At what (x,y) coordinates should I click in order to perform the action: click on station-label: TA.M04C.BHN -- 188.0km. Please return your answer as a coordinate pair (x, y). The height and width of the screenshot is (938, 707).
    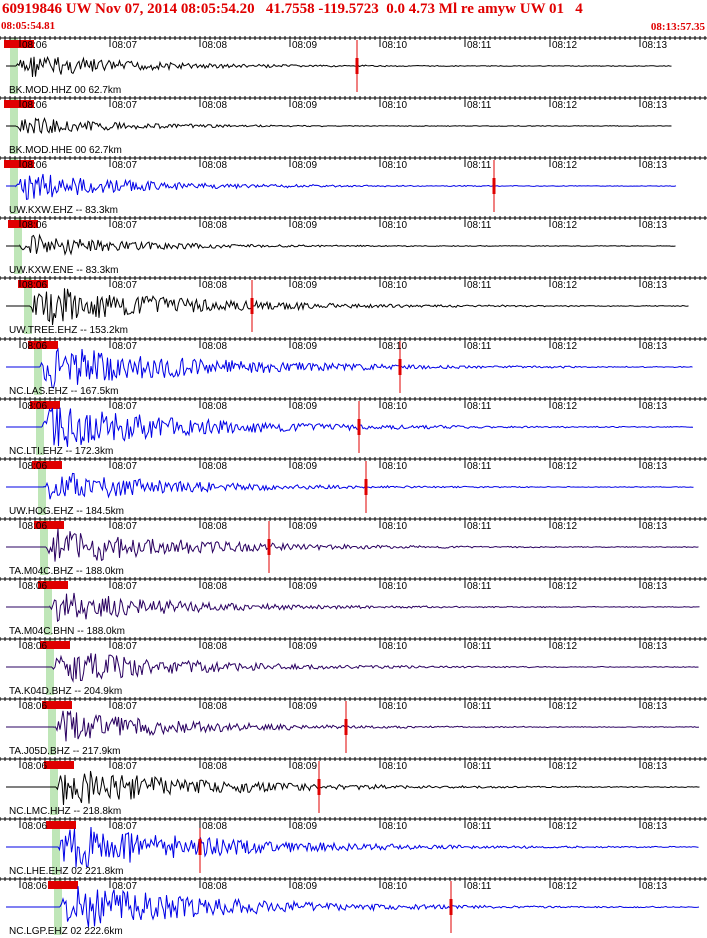
    Looking at the image, I should click on (67, 631).